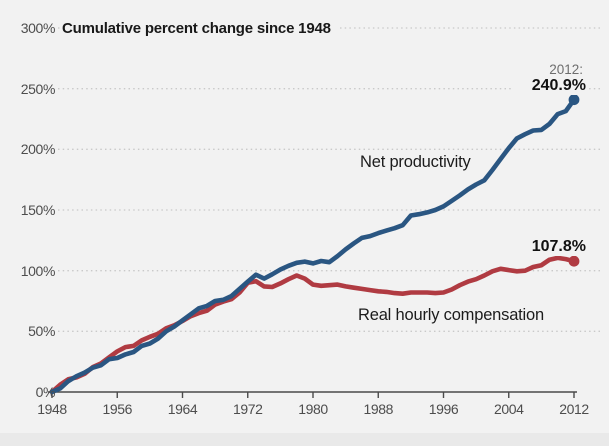 The width and height of the screenshot is (609, 446). What do you see at coordinates (247, 409) in the screenshot?
I see `x-tick-label-1972: 1972` at bounding box center [247, 409].